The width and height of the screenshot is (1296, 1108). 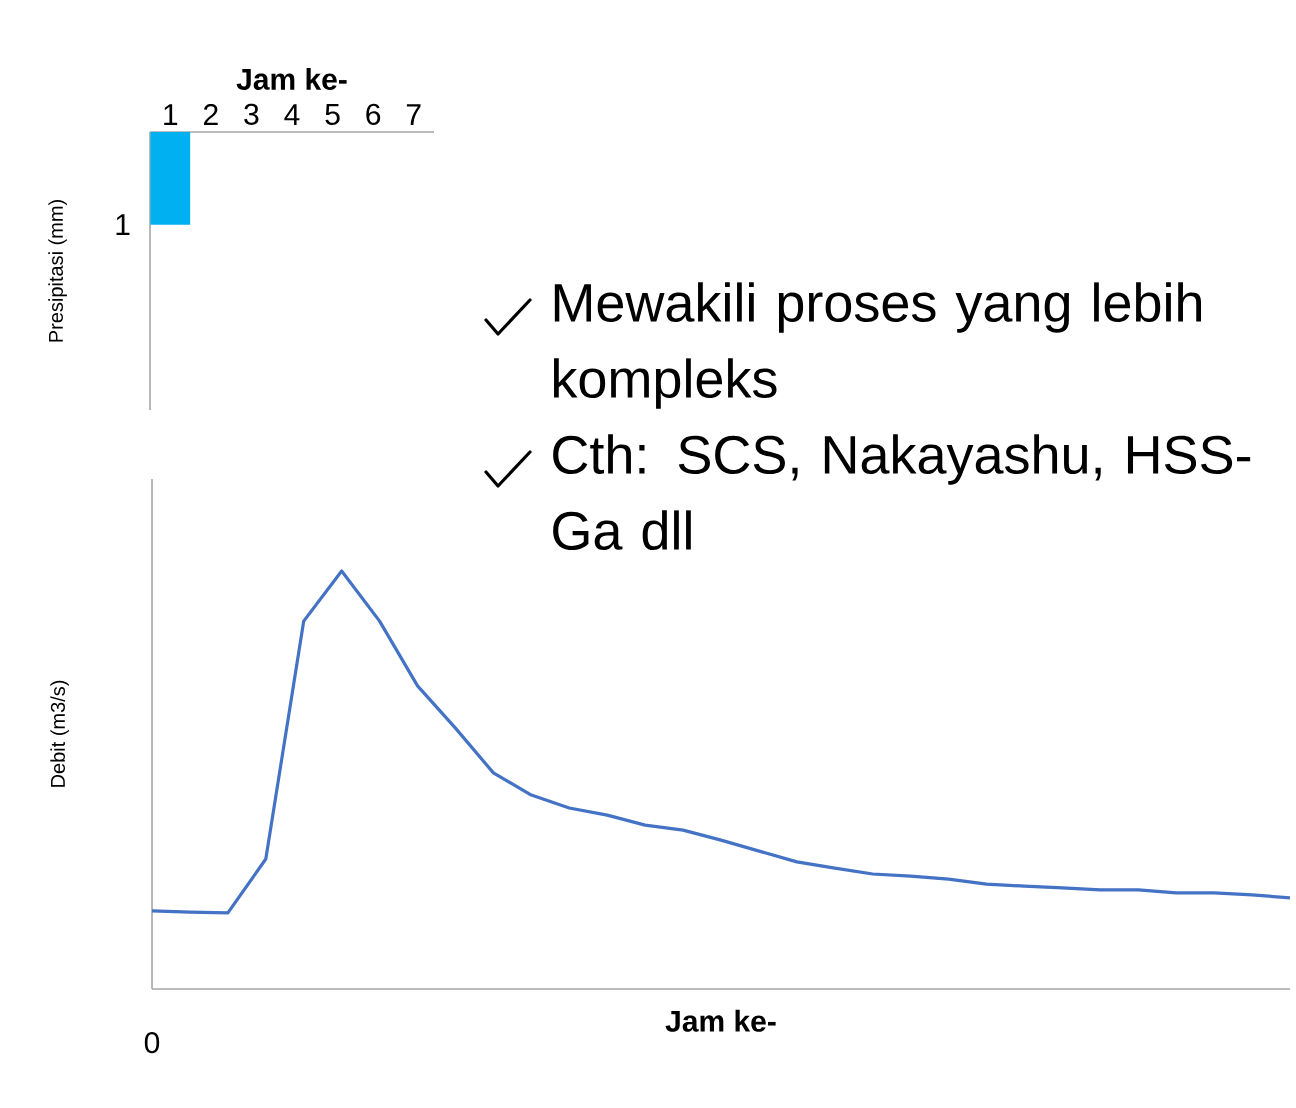 What do you see at coordinates (902, 492) in the screenshot?
I see `text: Cth: SCS, Nakayashu, HSS-Ga dll` at bounding box center [902, 492].